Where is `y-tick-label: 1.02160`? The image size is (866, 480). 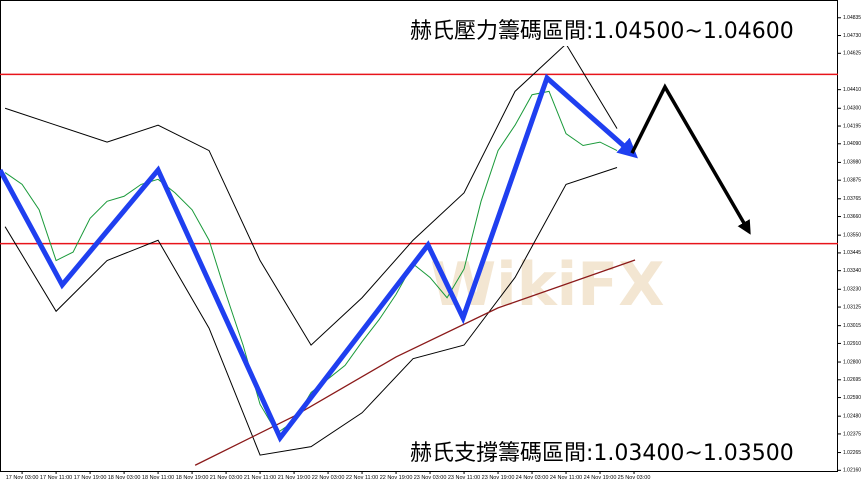 y-tick-label: 1.02160 is located at coordinates (852, 471).